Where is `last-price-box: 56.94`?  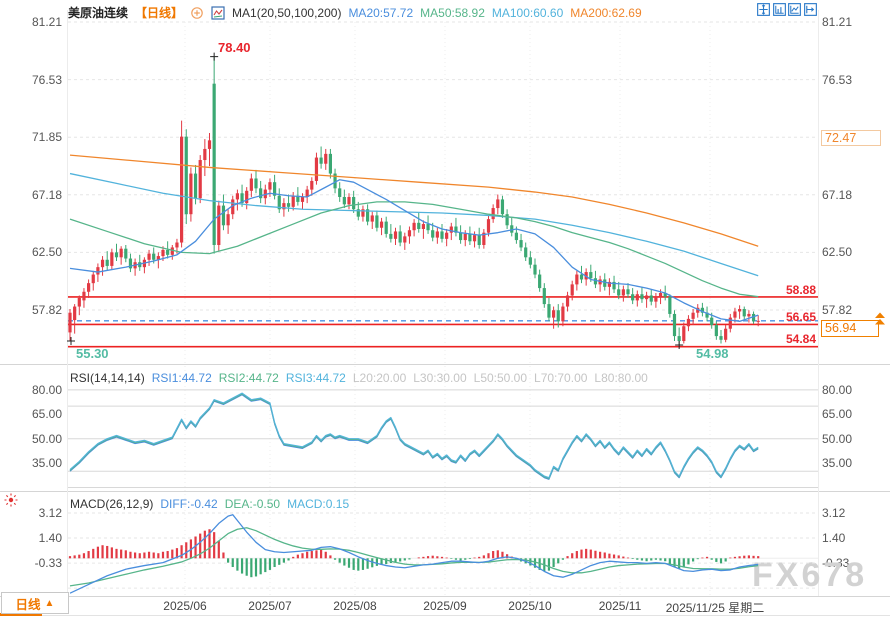 last-price-box: 56.94 is located at coordinates (850, 328).